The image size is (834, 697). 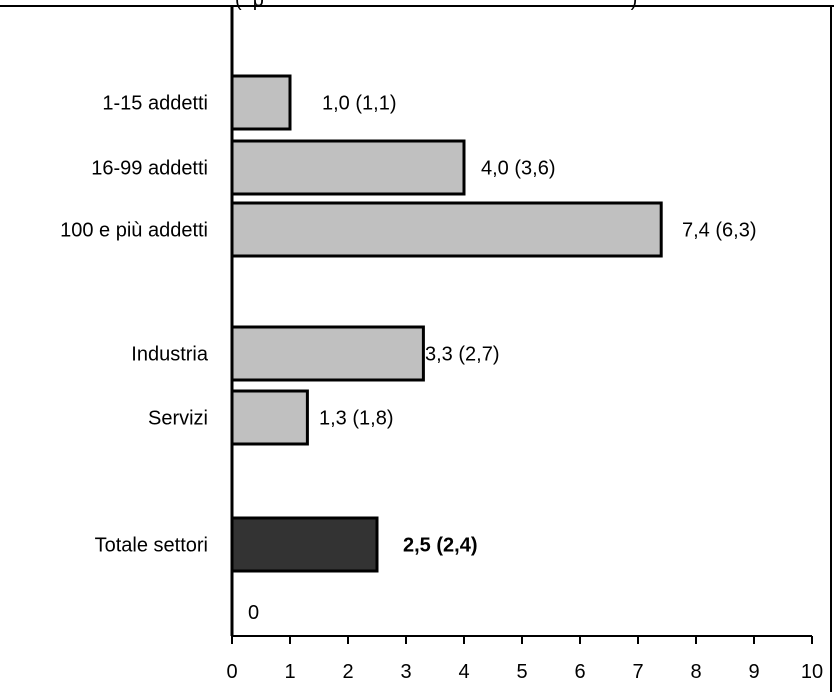 What do you see at coordinates (695, 672) in the screenshot?
I see `x-tick-label: 8` at bounding box center [695, 672].